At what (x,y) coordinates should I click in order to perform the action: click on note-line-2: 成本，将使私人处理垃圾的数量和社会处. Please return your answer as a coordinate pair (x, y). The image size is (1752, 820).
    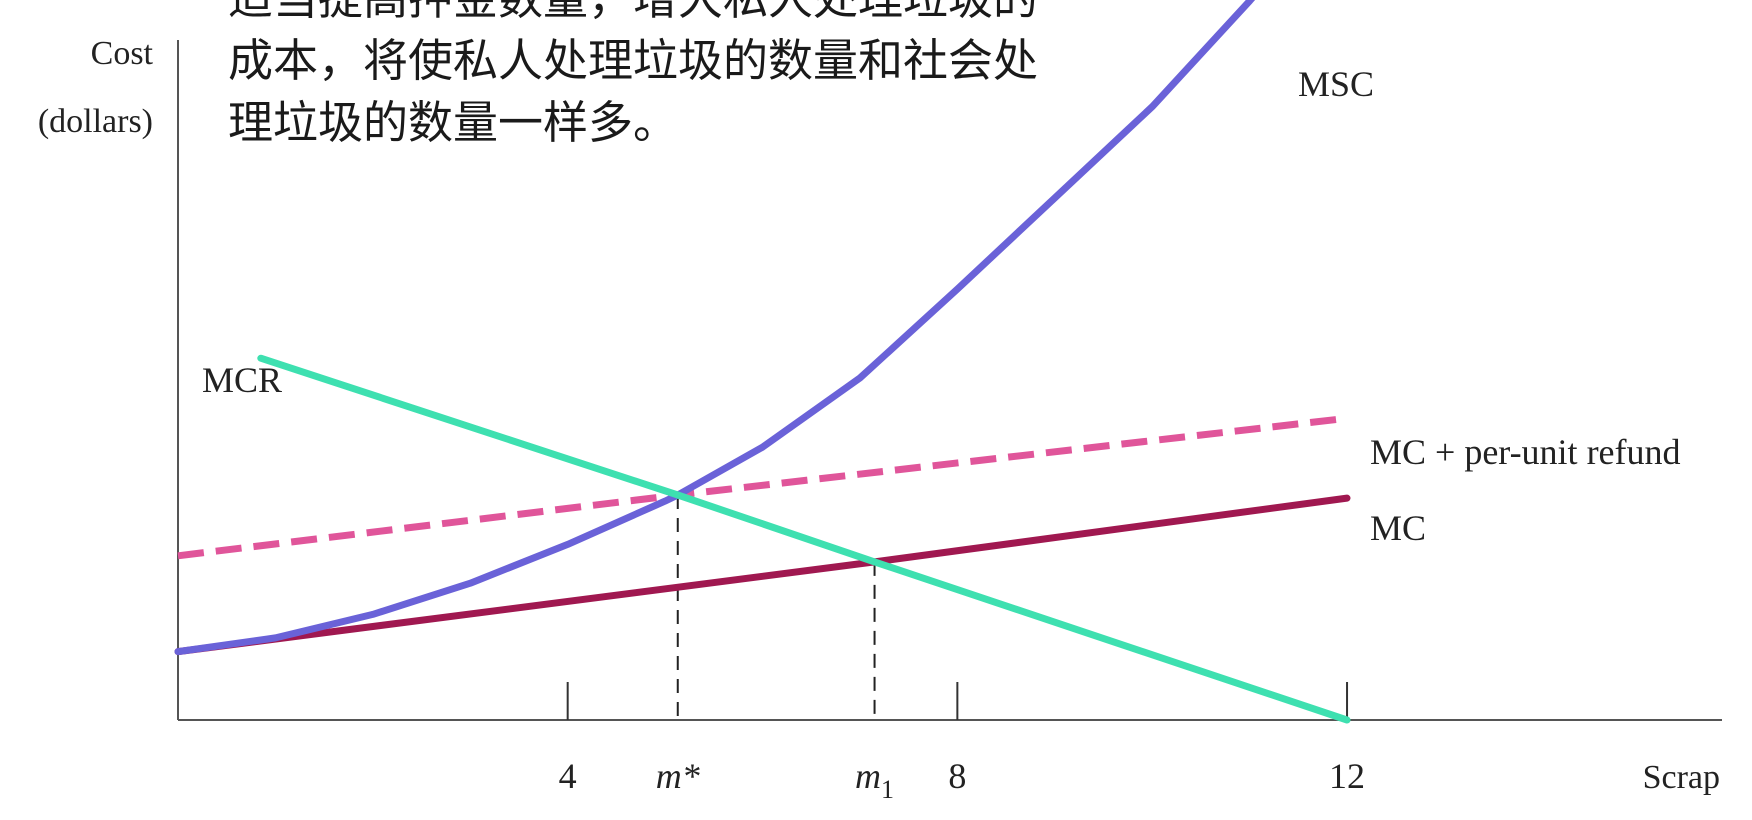
    Looking at the image, I should click on (633, 60).